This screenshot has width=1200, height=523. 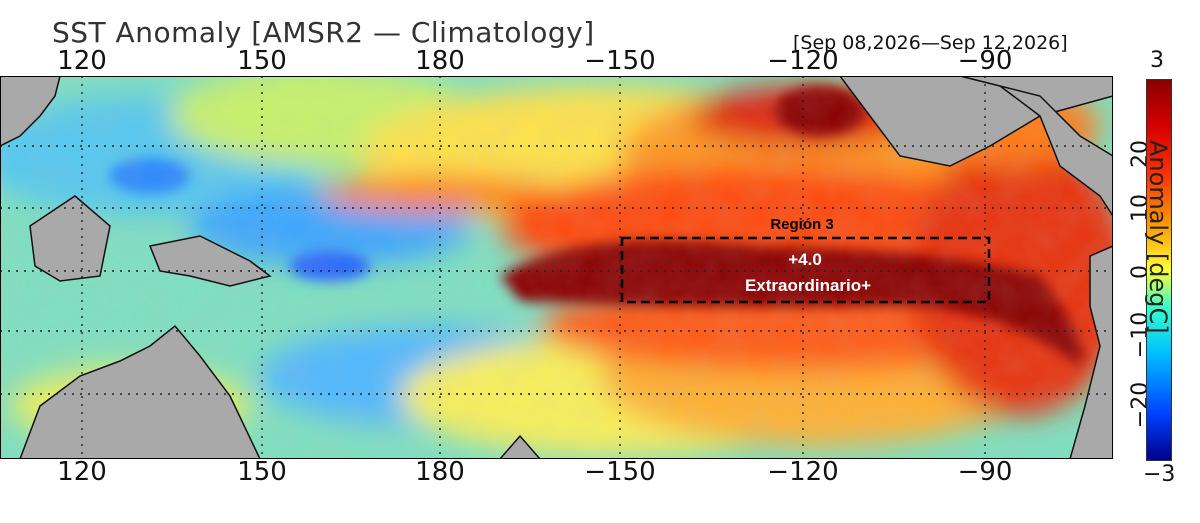 I want to click on new-guinea-land, so click(x=210, y=261).